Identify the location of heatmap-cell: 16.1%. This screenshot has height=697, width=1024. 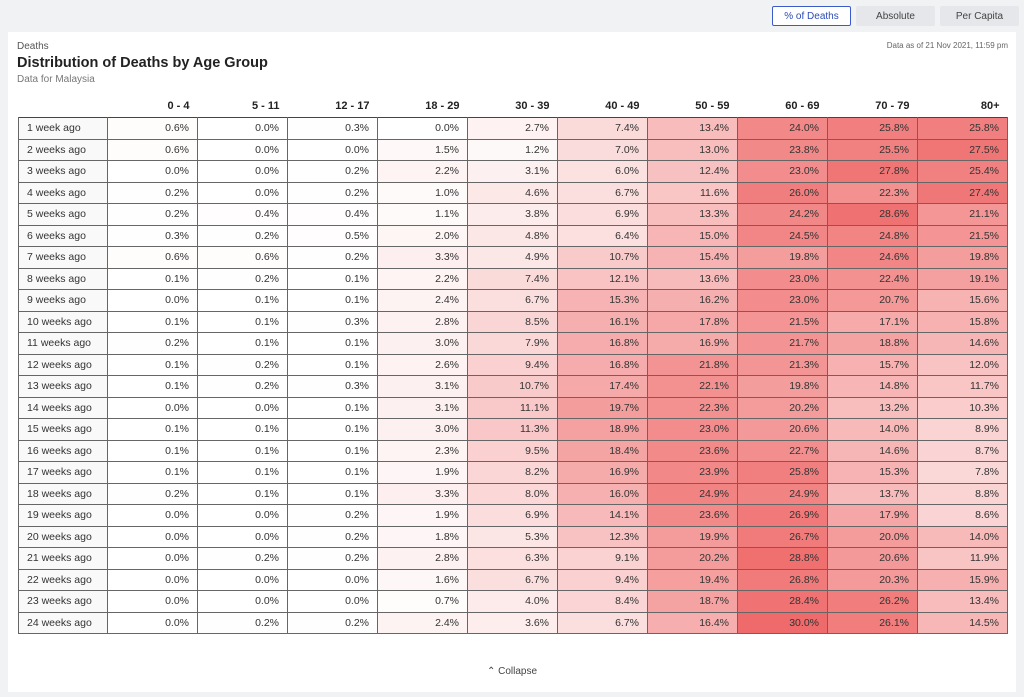
(602, 321).